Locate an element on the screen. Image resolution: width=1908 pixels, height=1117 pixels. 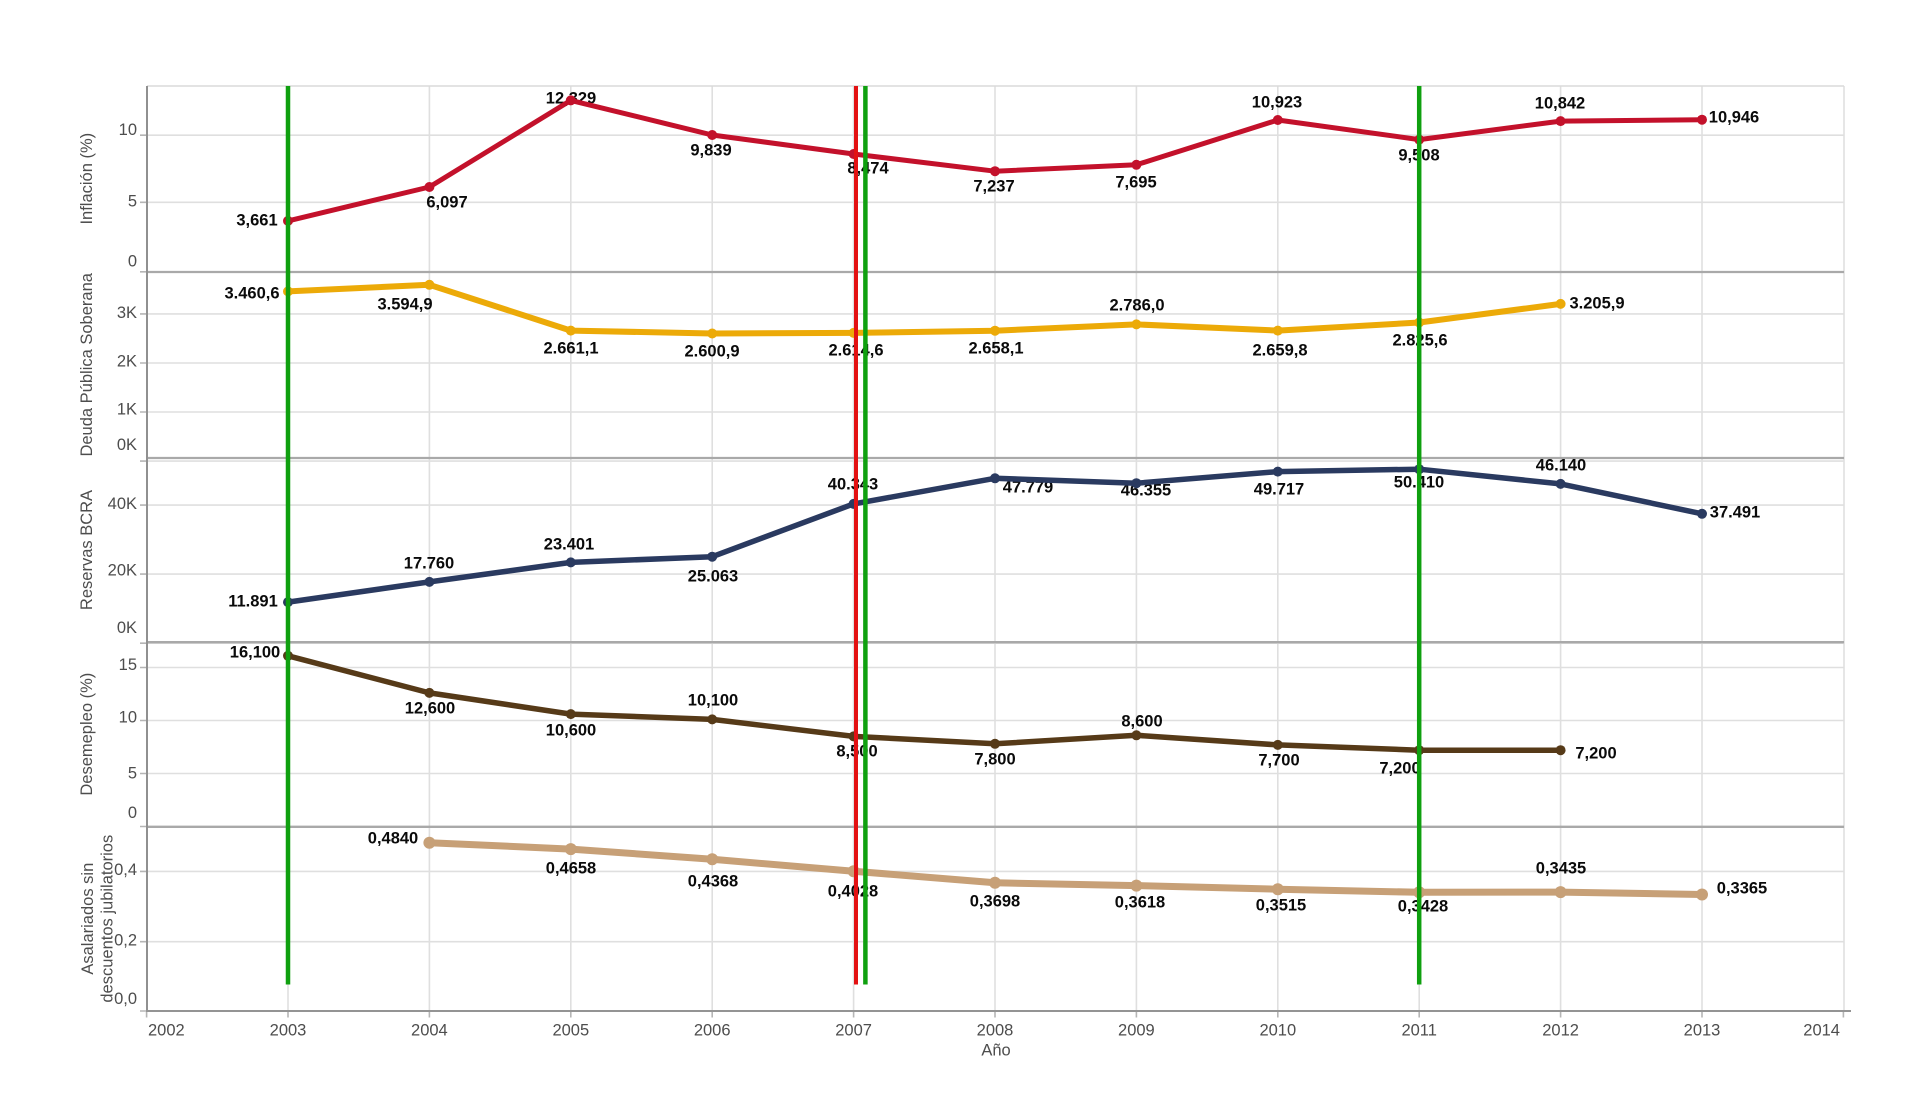
svg-text: 23.401 is located at coordinates (569, 545).